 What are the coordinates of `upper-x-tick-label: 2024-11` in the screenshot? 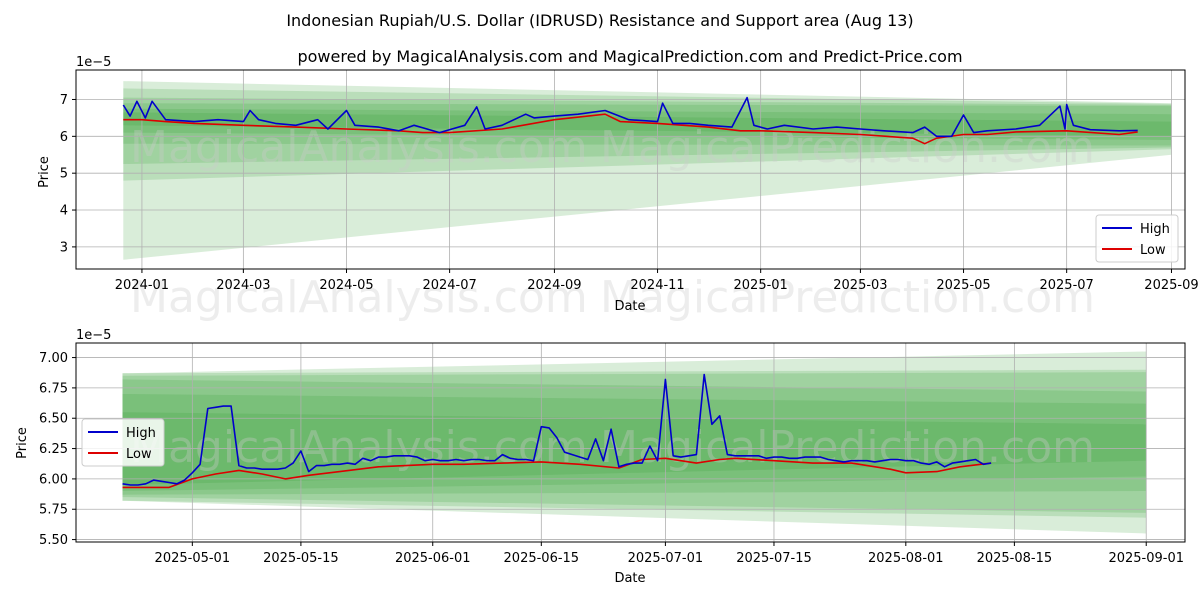 It's located at (657, 285).